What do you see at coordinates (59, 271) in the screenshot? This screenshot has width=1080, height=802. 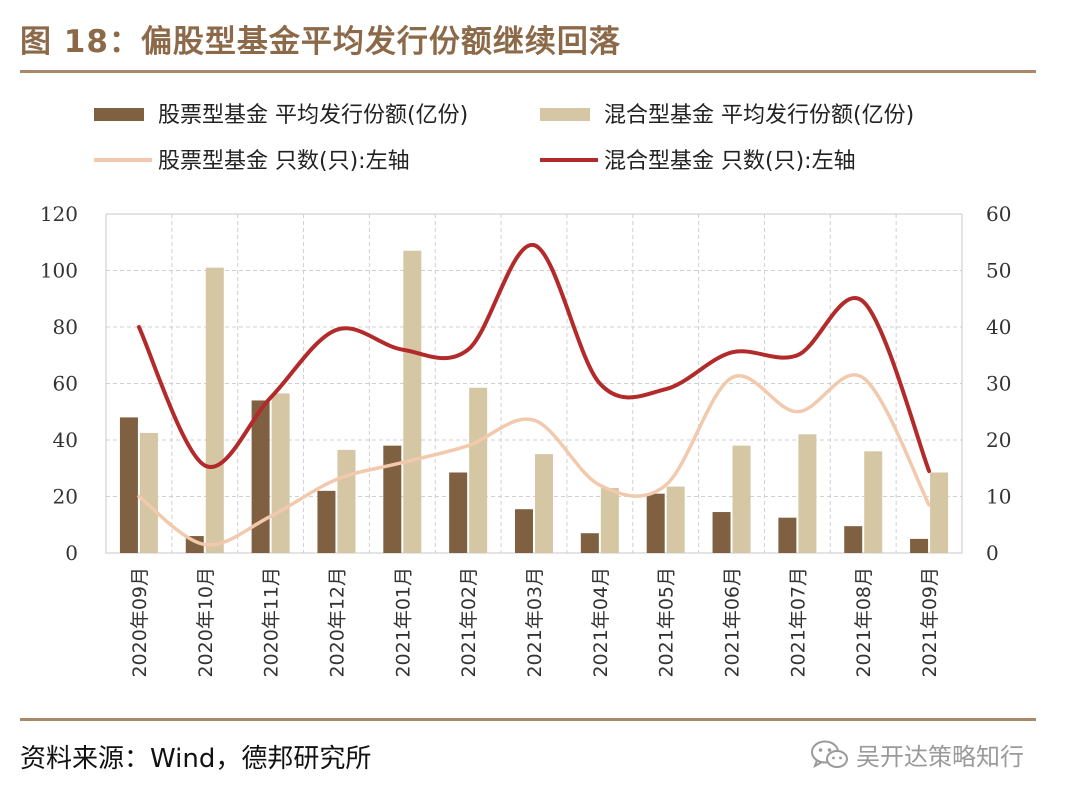 I see `y-left-tick-label: 100` at bounding box center [59, 271].